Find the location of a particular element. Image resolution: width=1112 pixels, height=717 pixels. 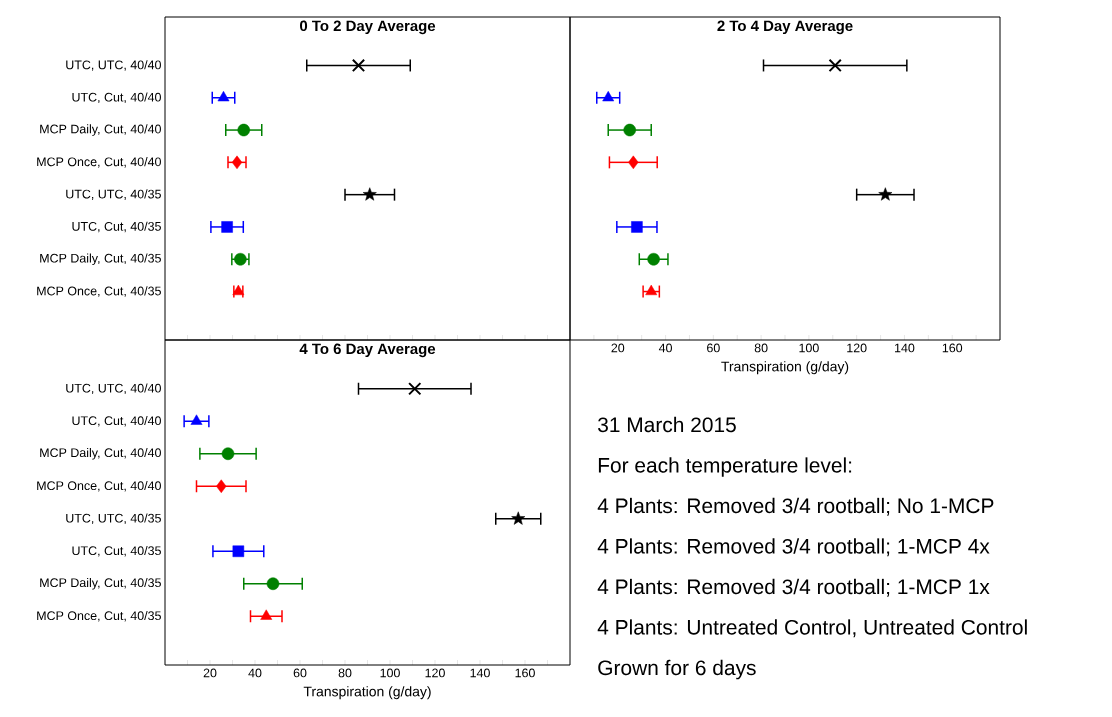

text: 4 Plants: Removed 3/4 rootball; No 1-MCP is located at coordinates (795, 506).